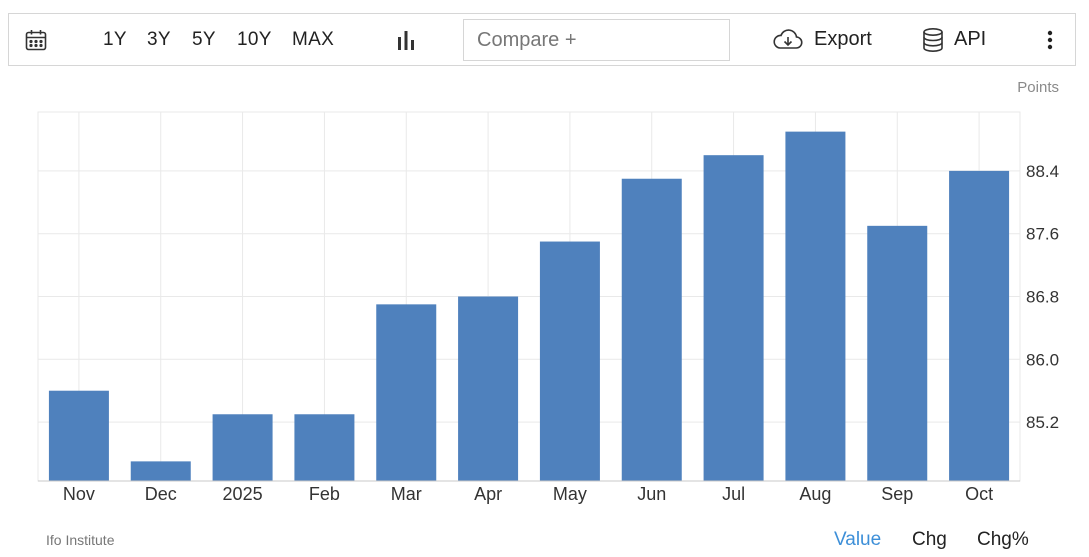  What do you see at coordinates (204, 39) in the screenshot?
I see `range-5y-button: 5Y` at bounding box center [204, 39].